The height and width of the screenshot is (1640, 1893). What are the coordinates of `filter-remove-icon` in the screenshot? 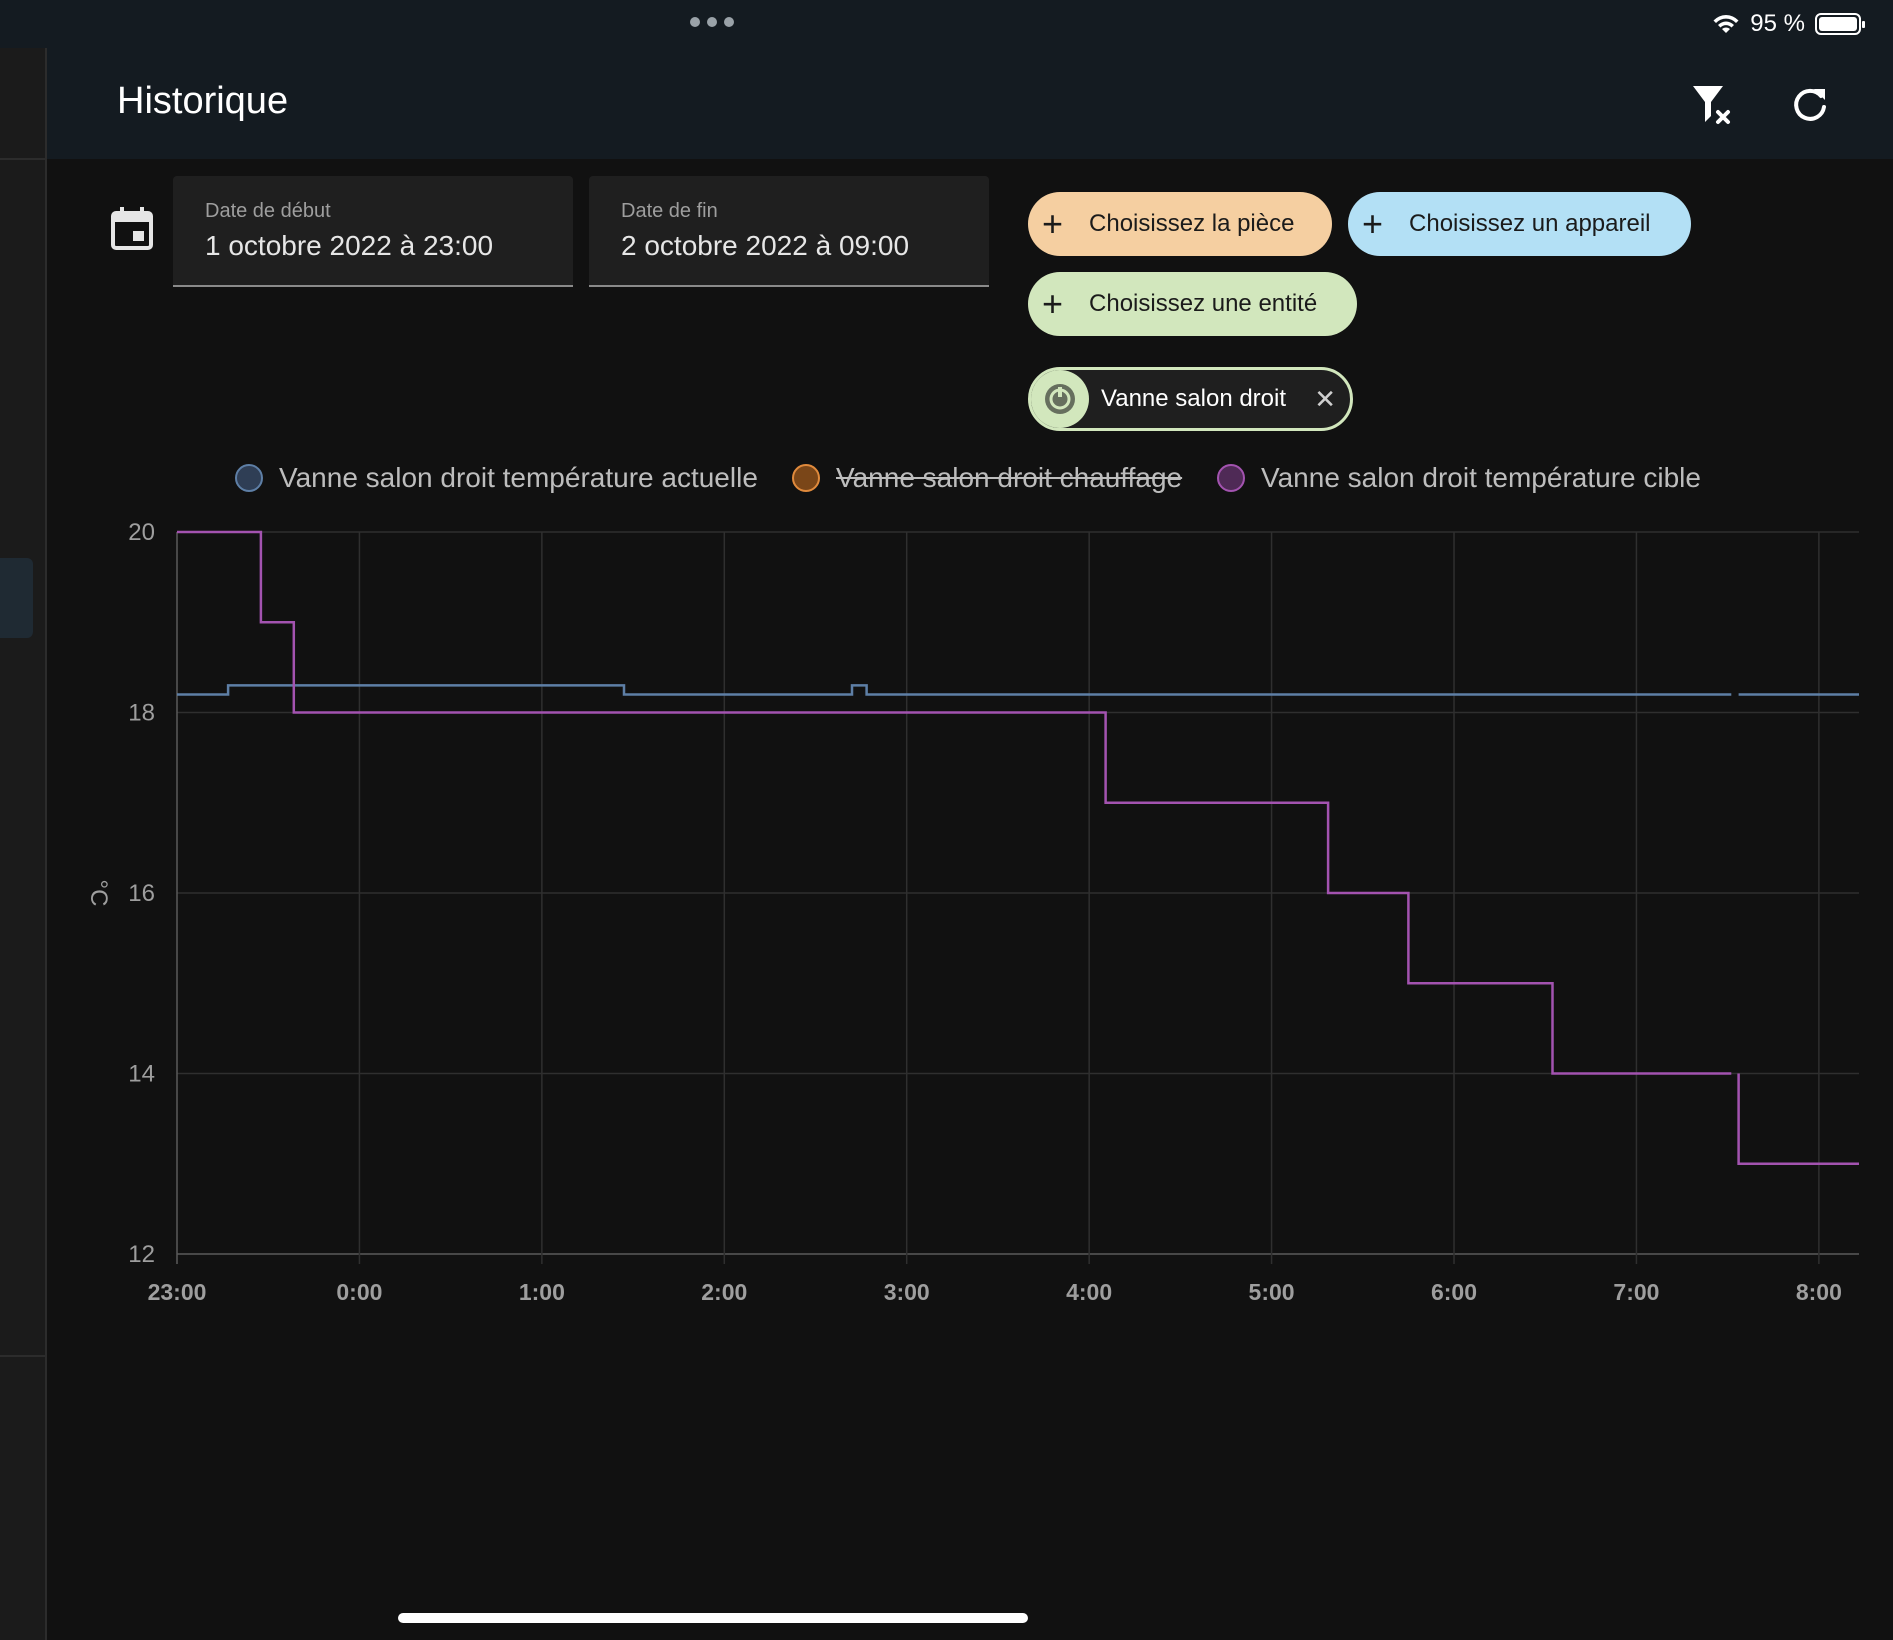 It's located at (1711, 105).